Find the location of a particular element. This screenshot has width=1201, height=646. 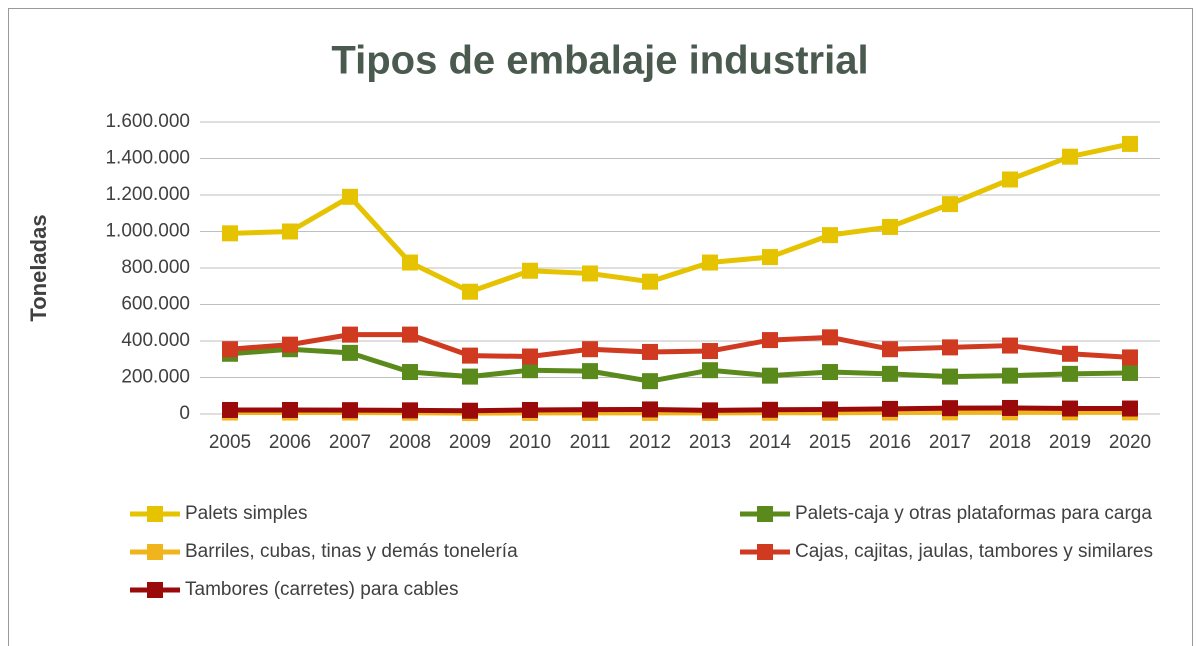

x-tick-label: 2009 is located at coordinates (470, 442).